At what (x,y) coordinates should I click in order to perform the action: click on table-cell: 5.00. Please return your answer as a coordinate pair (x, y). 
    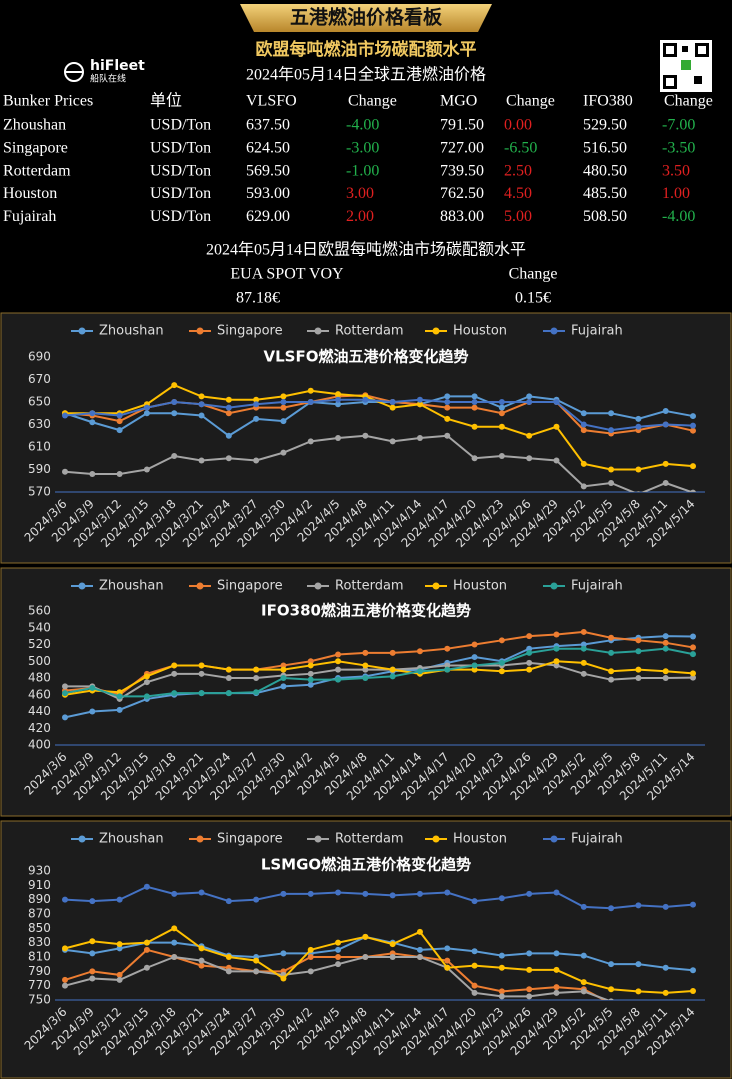
    Looking at the image, I should click on (518, 216).